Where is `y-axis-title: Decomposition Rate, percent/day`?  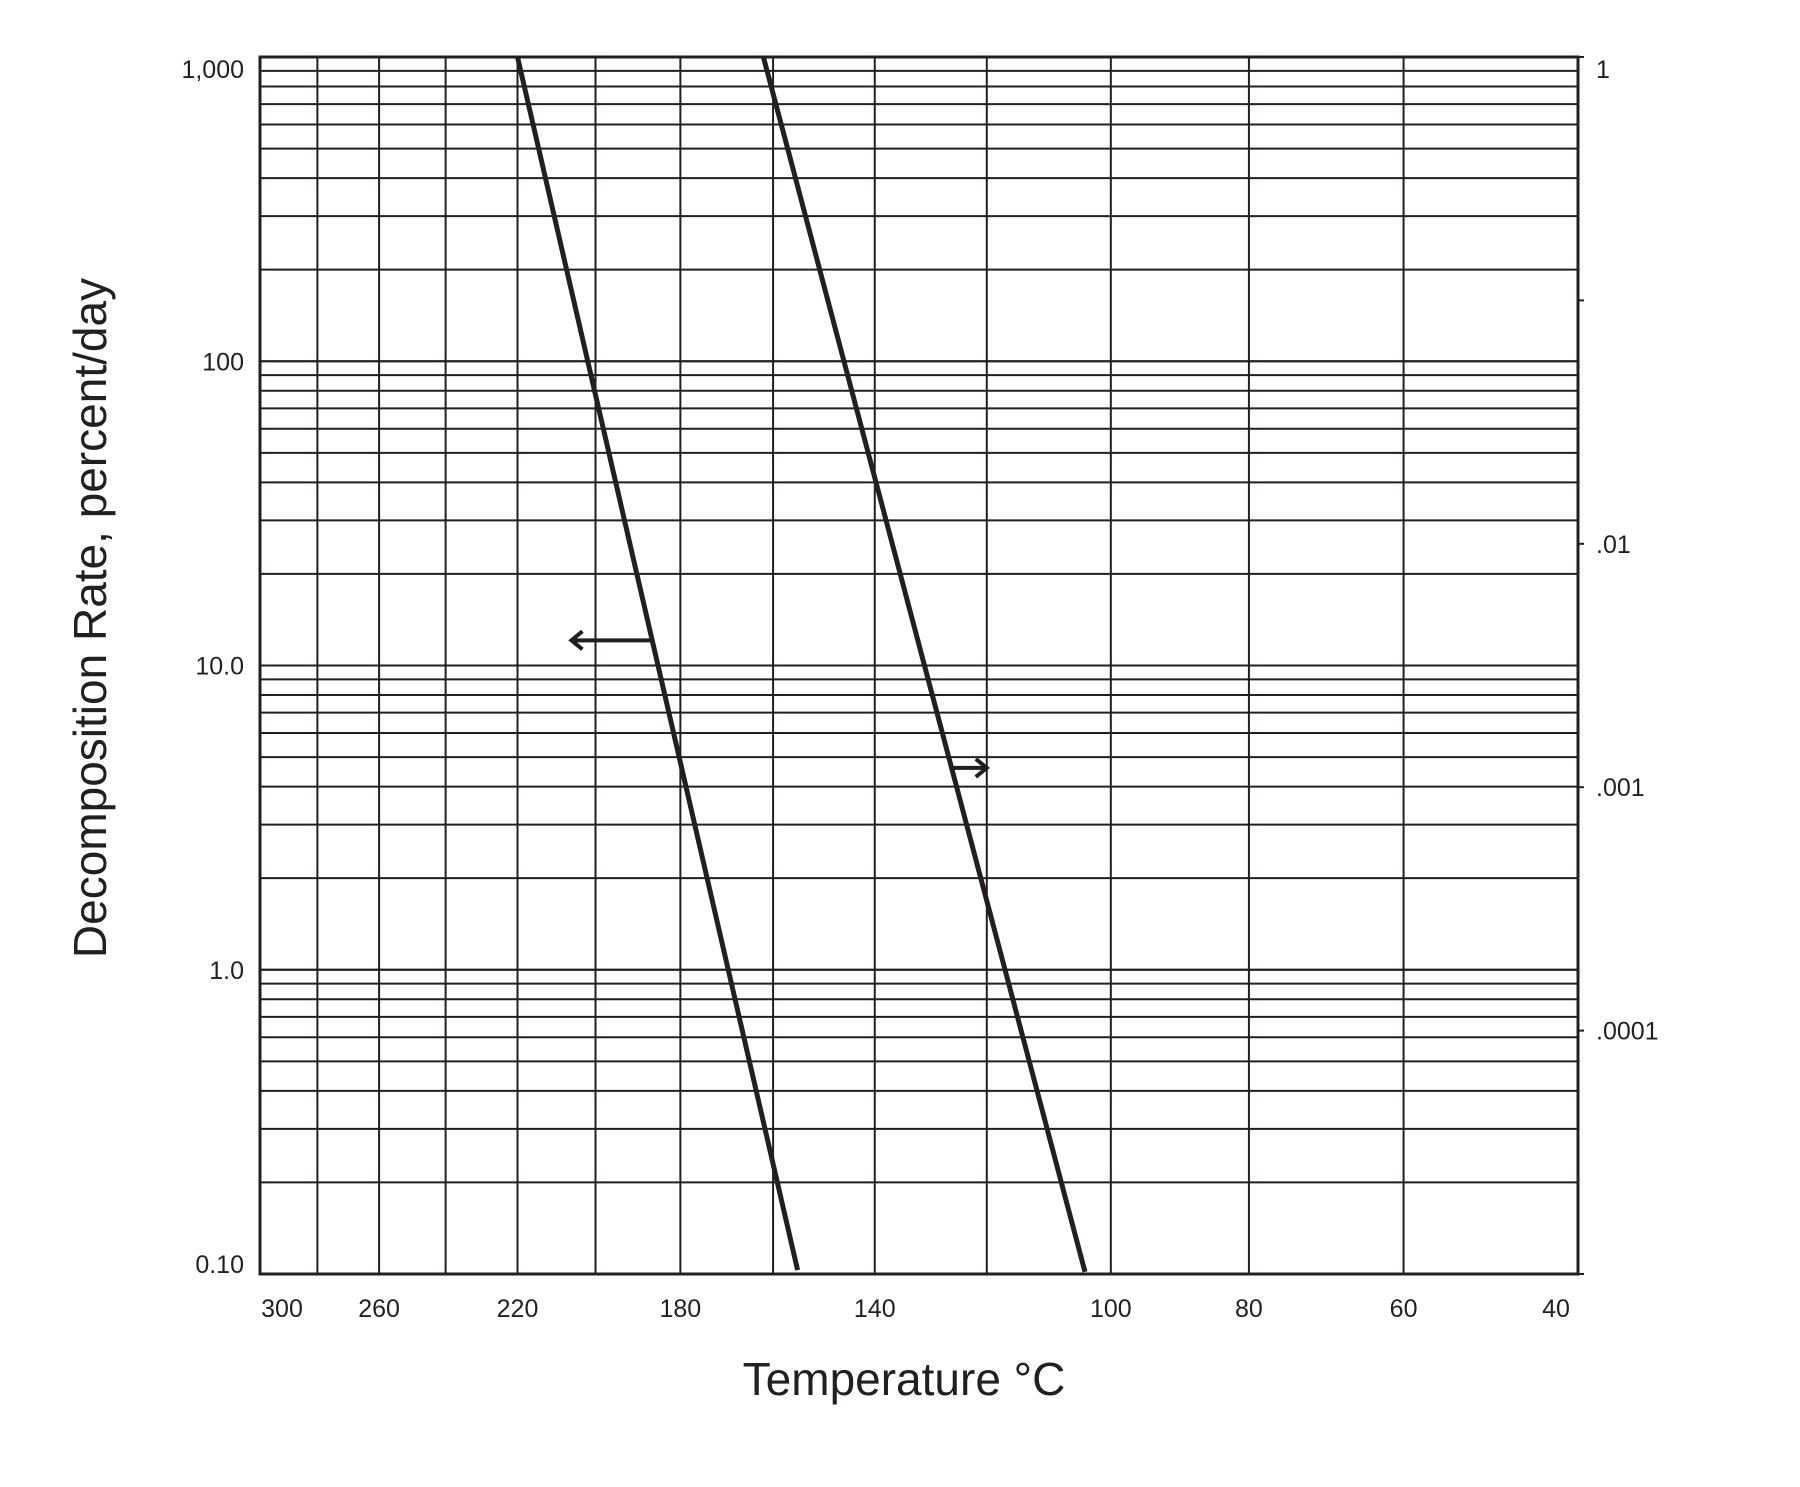 y-axis-title: Decomposition Rate, percent/day is located at coordinates (90, 618).